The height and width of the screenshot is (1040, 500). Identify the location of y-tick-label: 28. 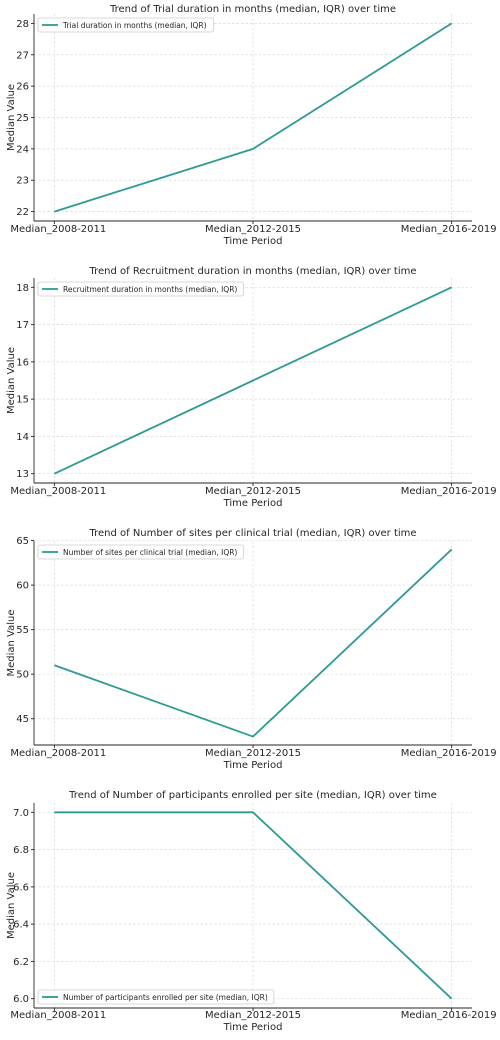
(22, 24).